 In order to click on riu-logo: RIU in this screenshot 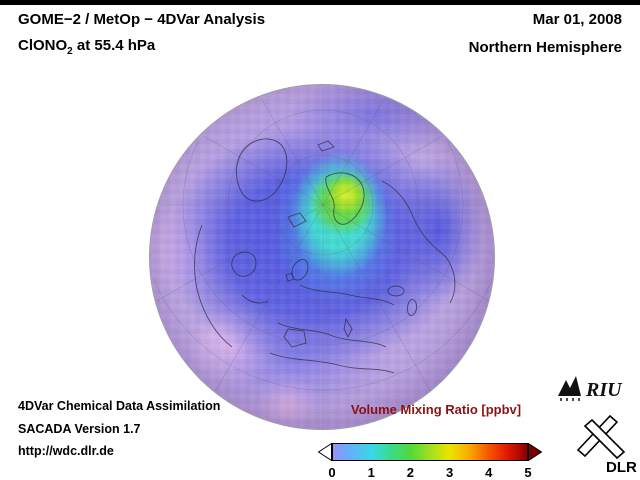, I will do `click(594, 391)`.